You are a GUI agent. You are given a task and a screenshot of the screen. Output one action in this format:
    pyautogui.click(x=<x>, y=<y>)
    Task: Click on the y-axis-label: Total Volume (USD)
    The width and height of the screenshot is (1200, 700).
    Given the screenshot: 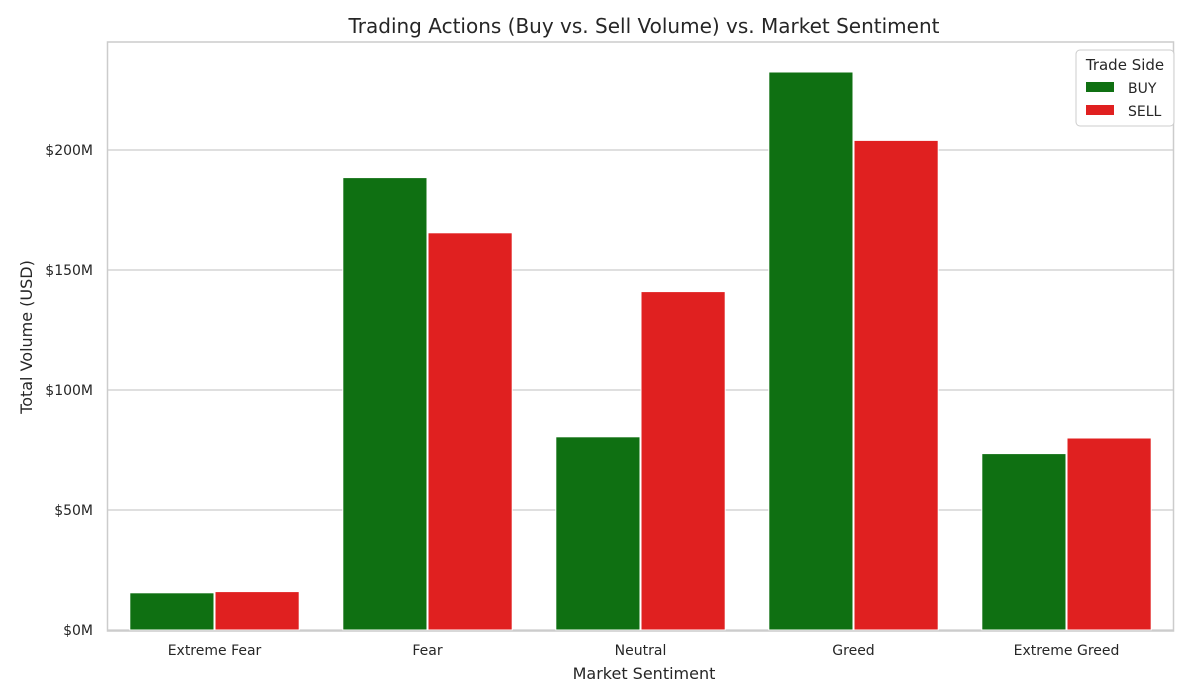 What is the action you would take?
    pyautogui.click(x=26, y=337)
    